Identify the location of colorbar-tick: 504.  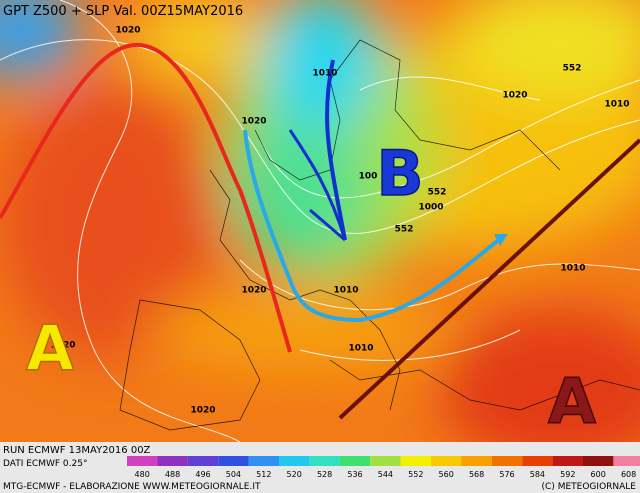
(233, 474).